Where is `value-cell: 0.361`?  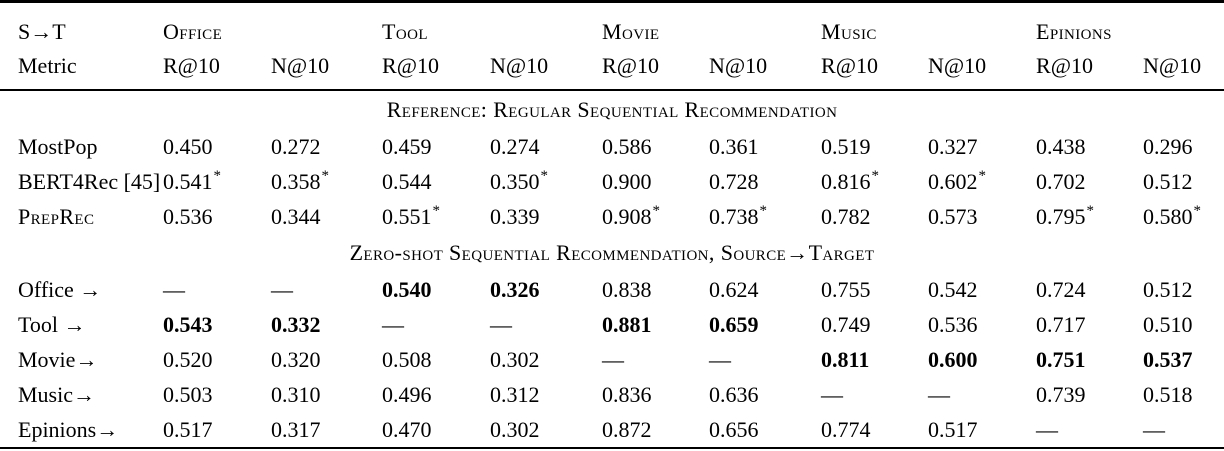 value-cell: 0.361 is located at coordinates (734, 146).